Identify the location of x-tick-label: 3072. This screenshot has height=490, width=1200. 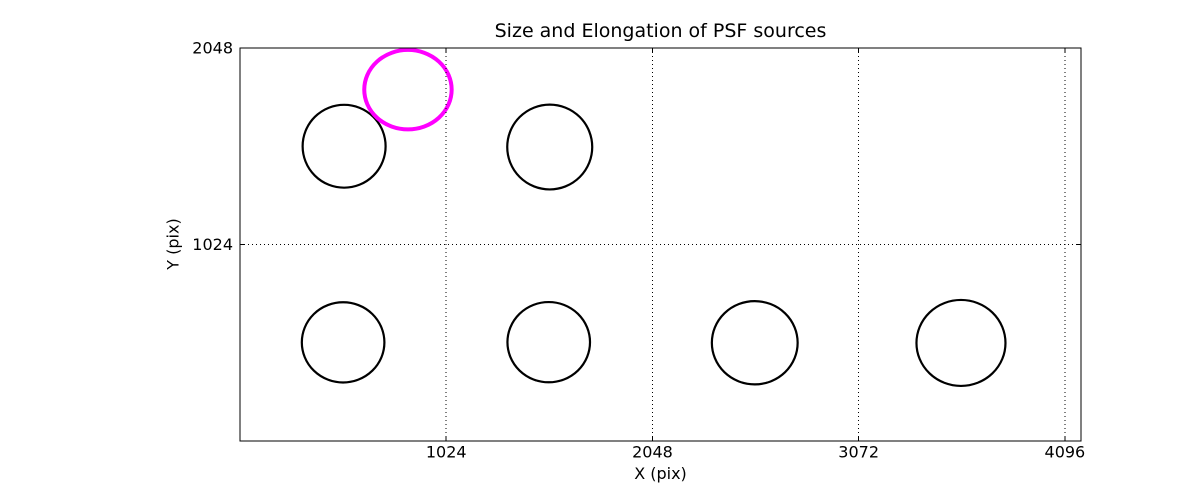
(858, 452).